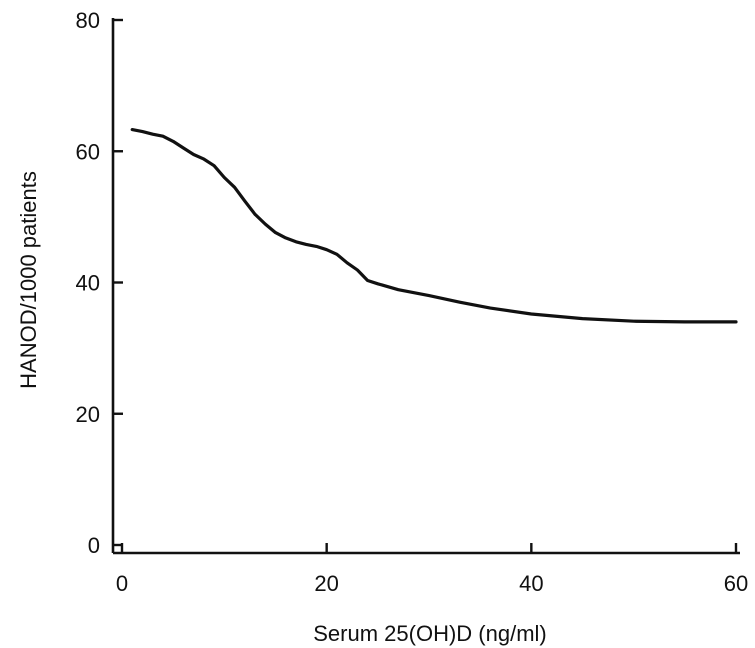 Image resolution: width=755 pixels, height=648 pixels. What do you see at coordinates (326, 583) in the screenshot?
I see `x-tick-label: 20` at bounding box center [326, 583].